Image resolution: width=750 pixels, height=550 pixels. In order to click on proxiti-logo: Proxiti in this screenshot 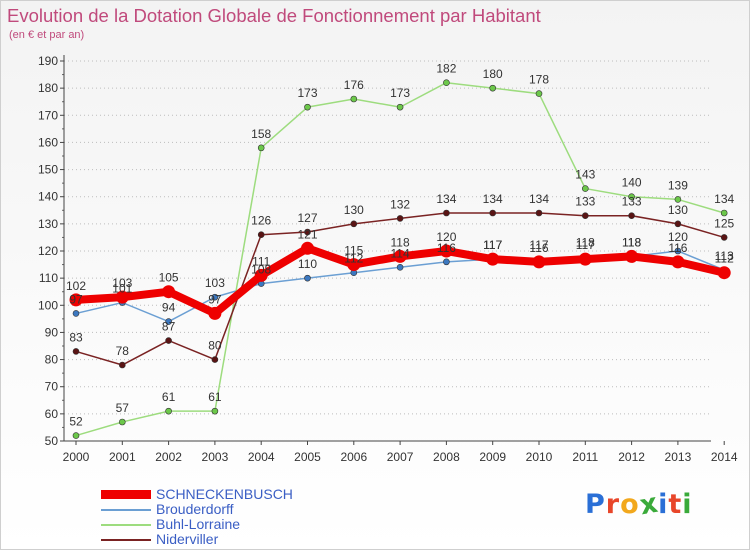, I will do `click(639, 505)`.